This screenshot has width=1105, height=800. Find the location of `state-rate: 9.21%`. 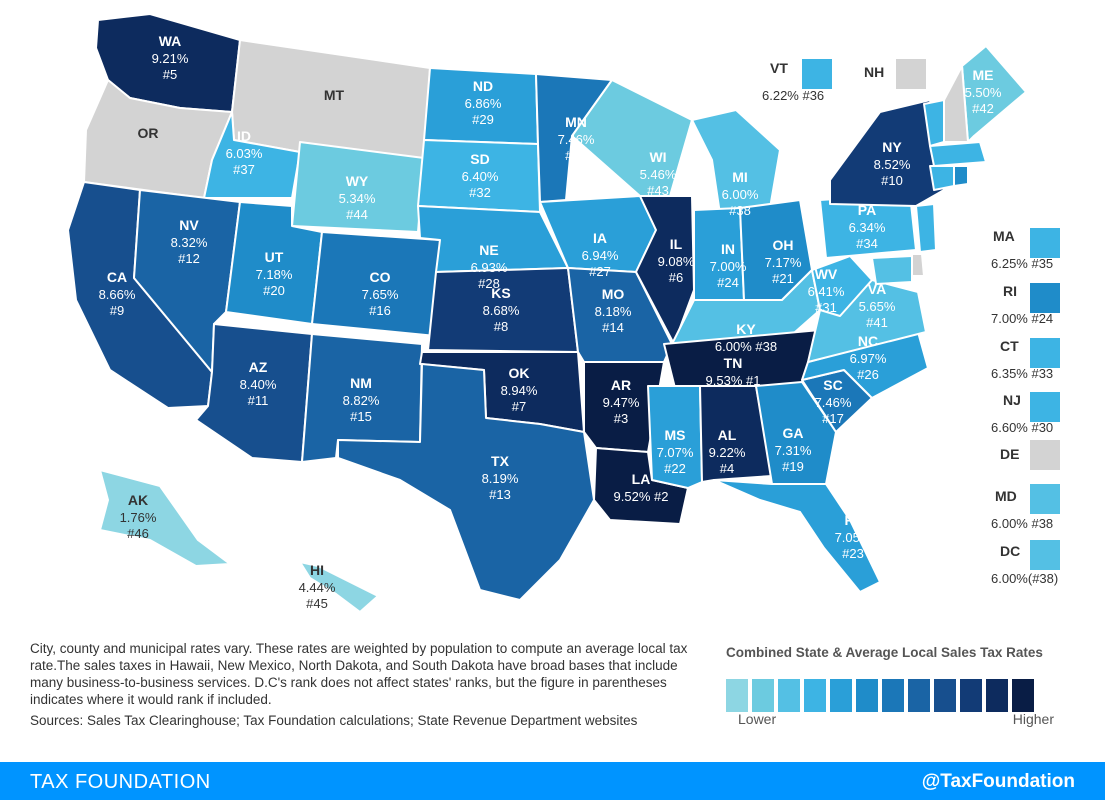

state-rate: 9.21% is located at coordinates (170, 58).